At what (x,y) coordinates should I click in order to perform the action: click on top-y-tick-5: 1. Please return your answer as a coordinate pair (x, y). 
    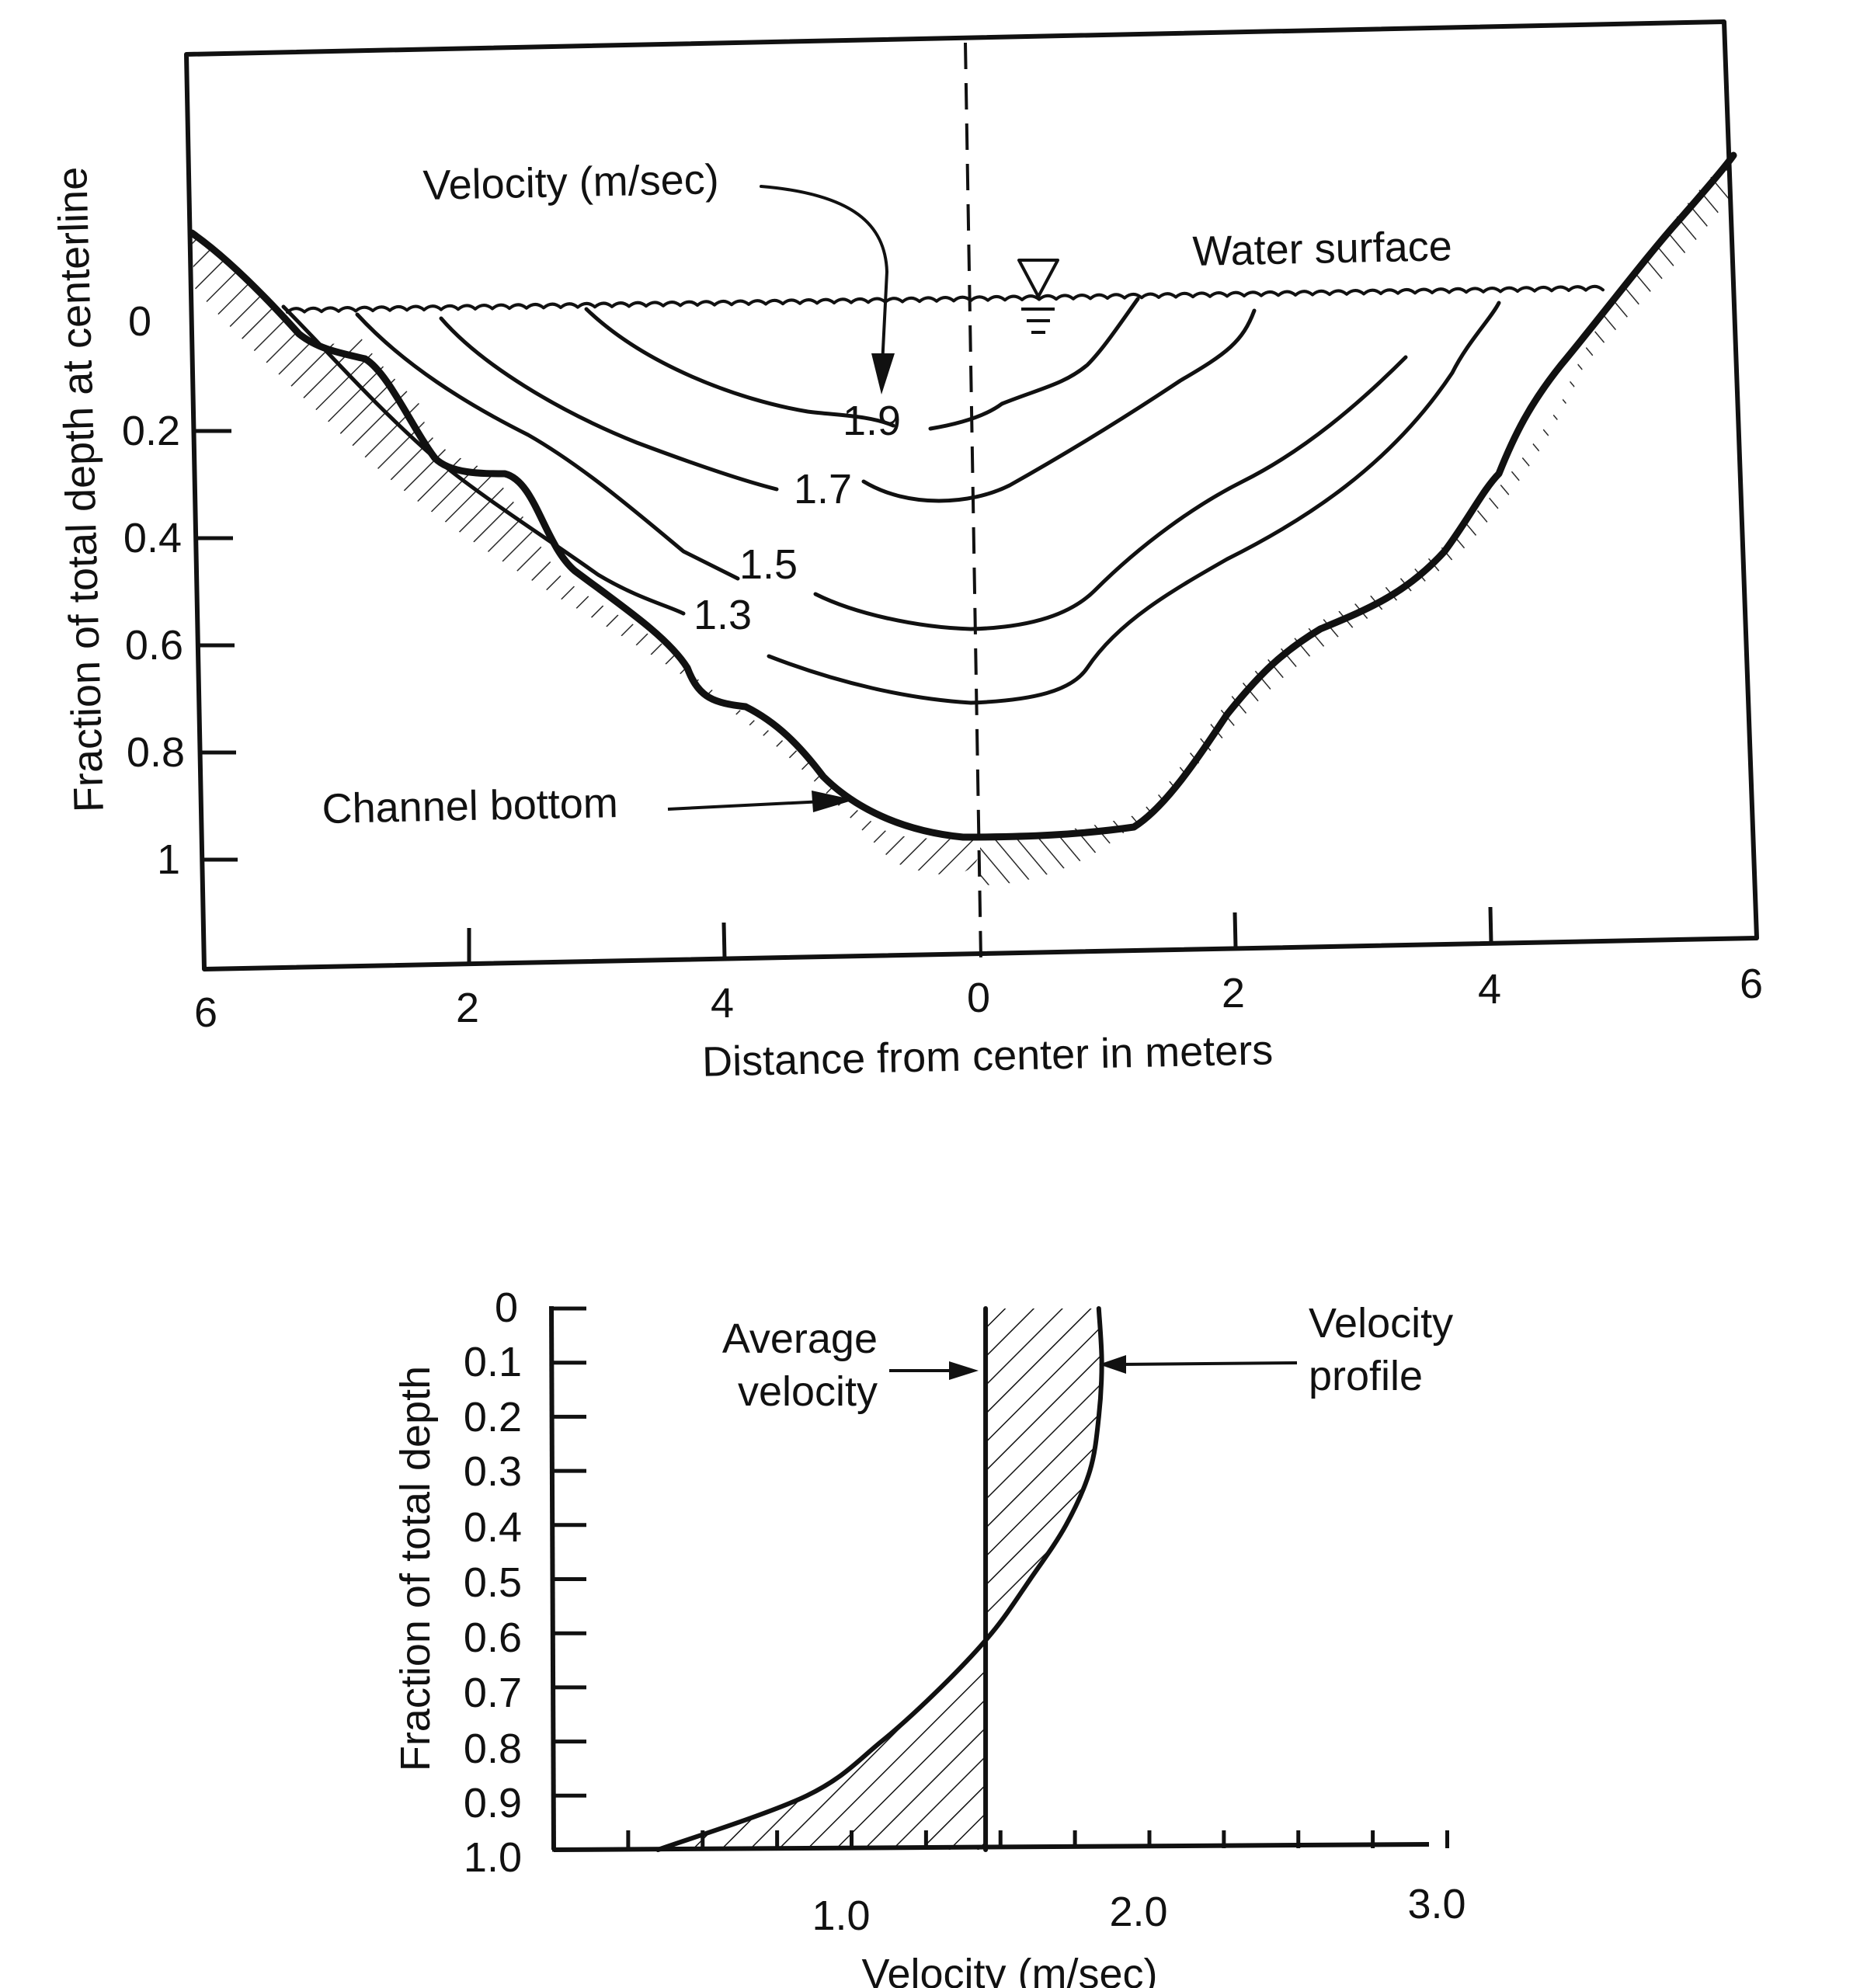
    Looking at the image, I should click on (168, 860).